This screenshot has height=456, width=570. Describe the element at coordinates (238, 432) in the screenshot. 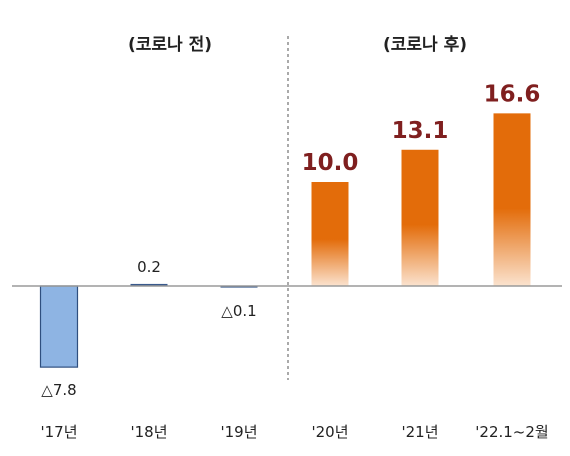

I see `category-label-3: '19년` at that location.